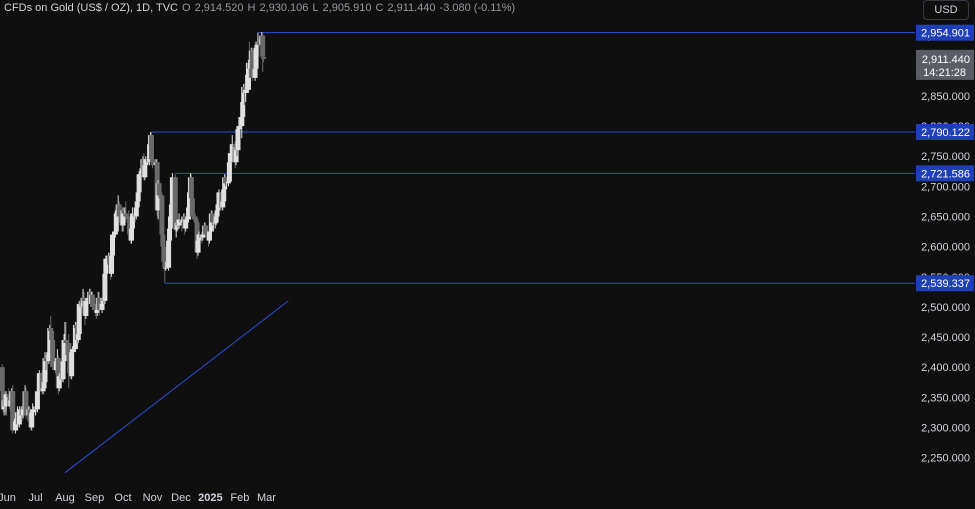 The image size is (975, 509). What do you see at coordinates (181, 498) in the screenshot?
I see `x-tick-label: Dec` at bounding box center [181, 498].